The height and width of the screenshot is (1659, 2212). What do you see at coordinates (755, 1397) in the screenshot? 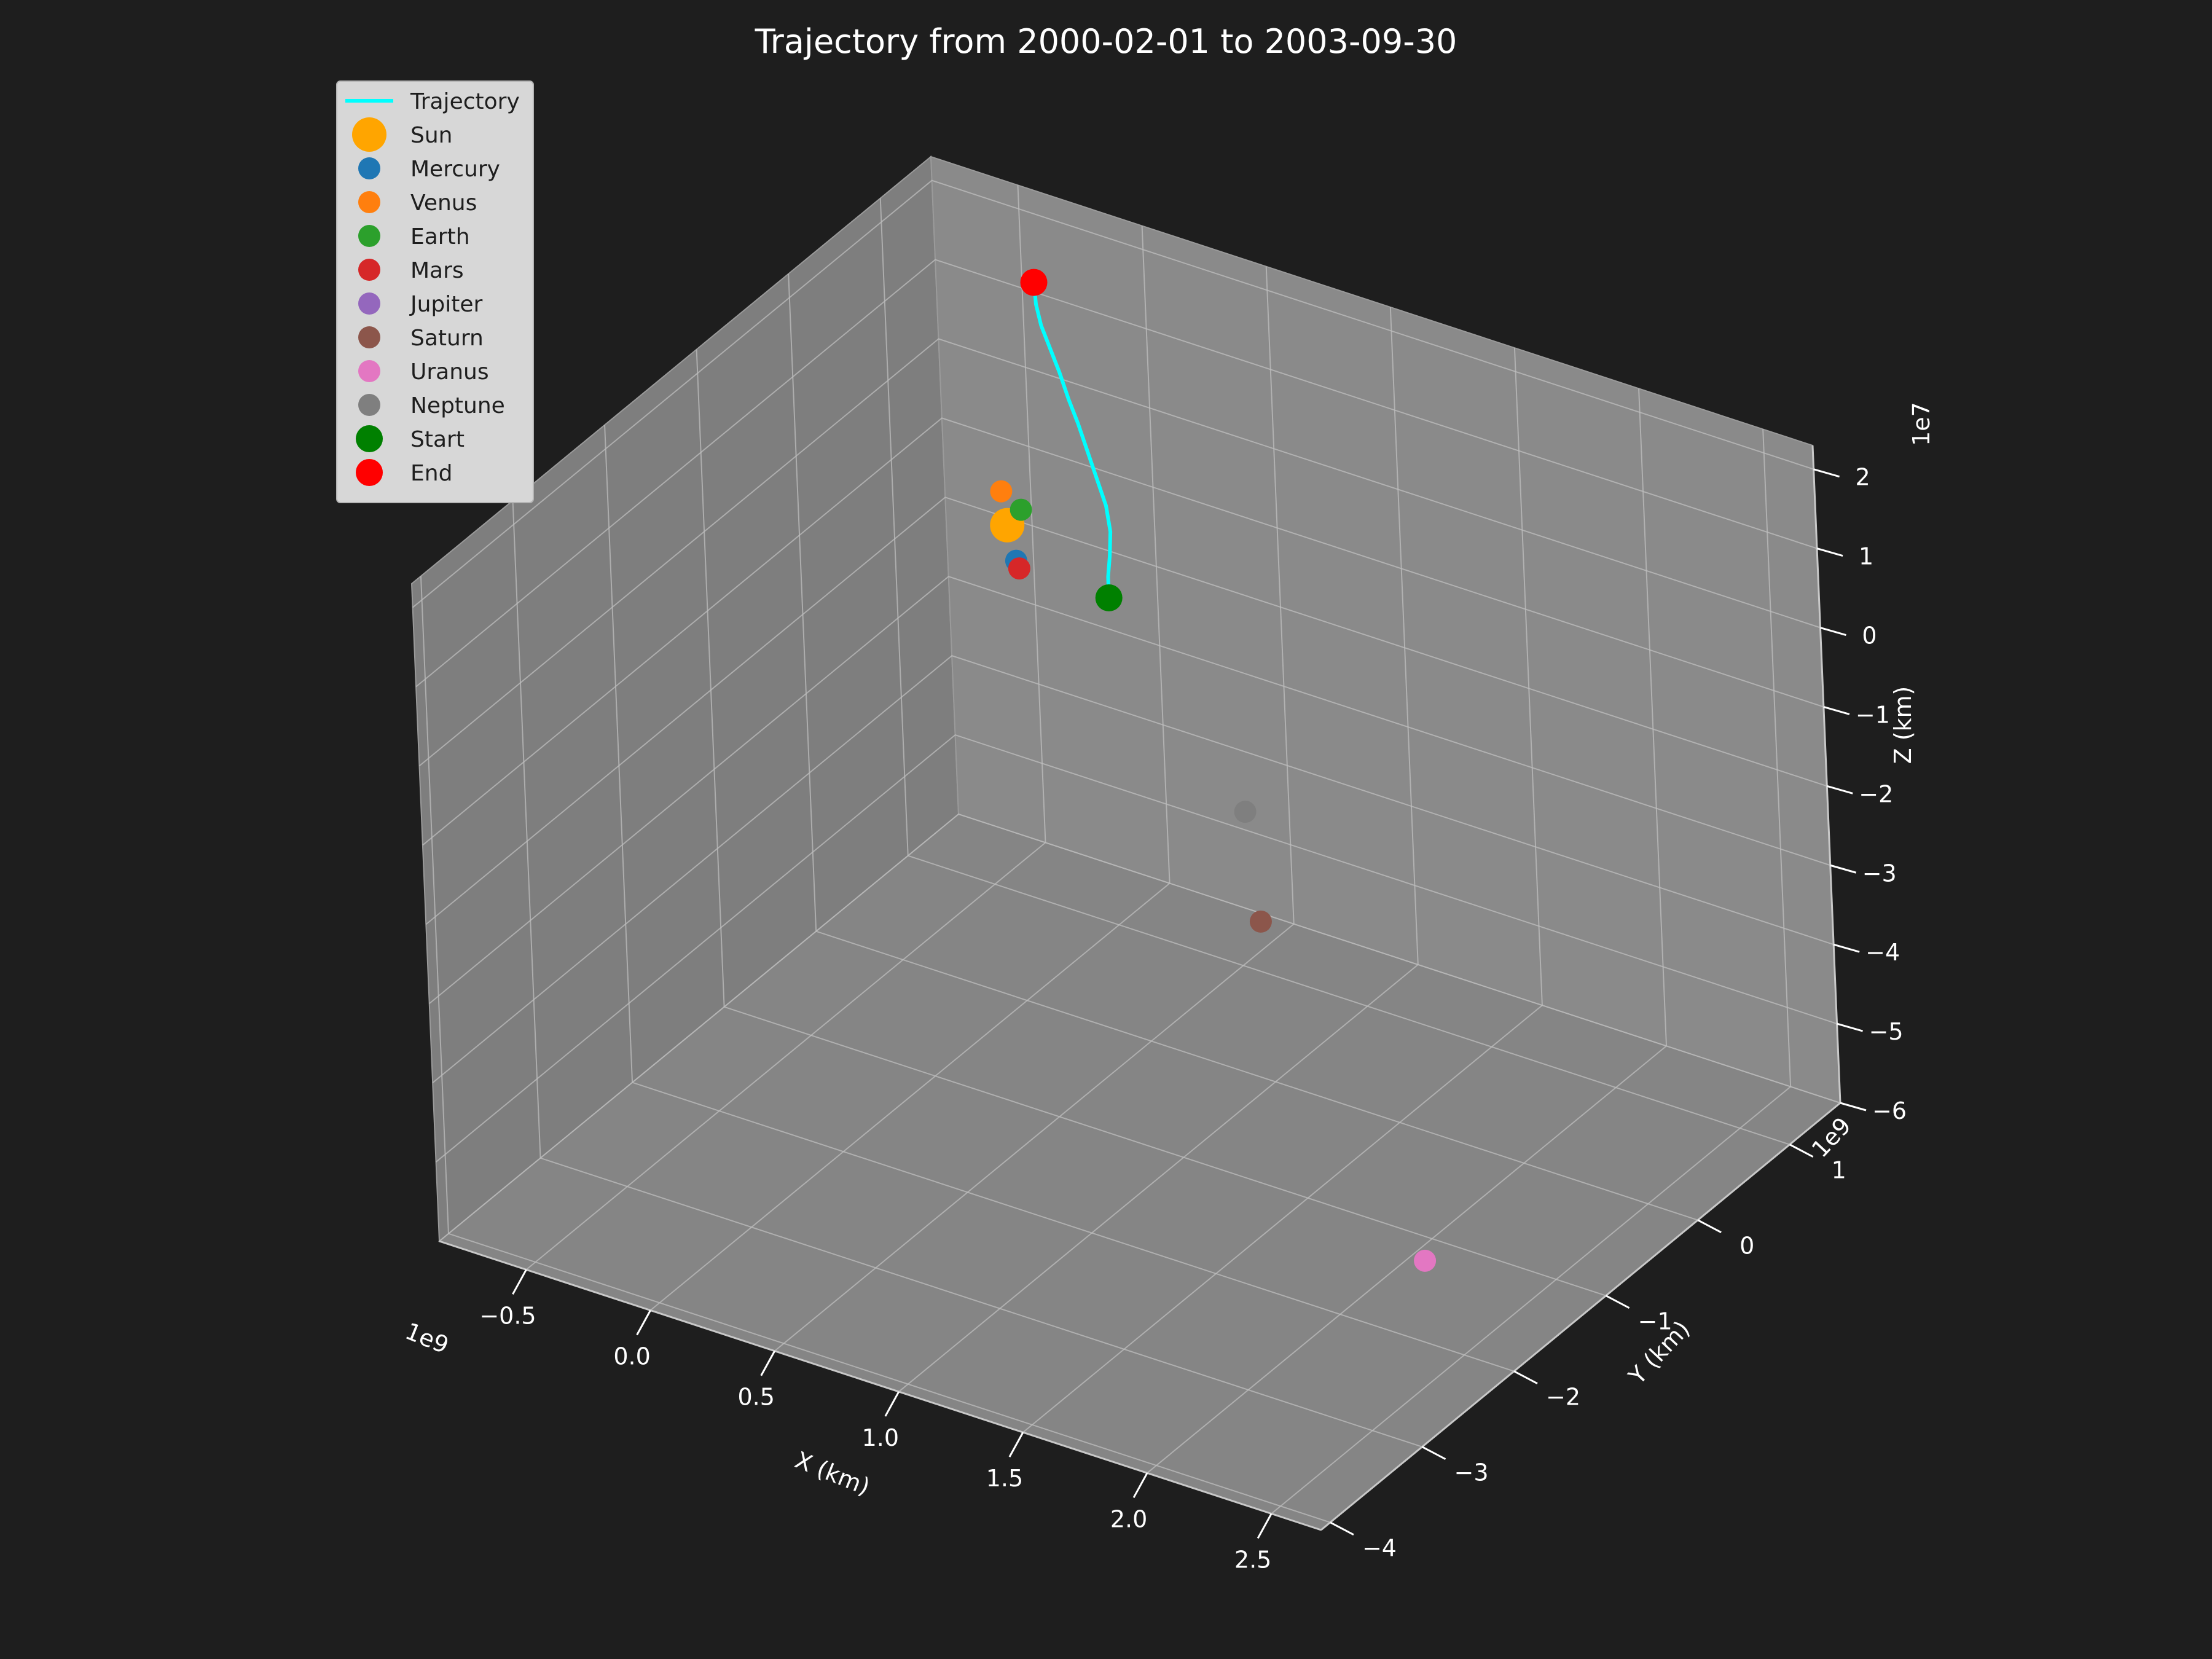
I see `x-tick-label: 0.5` at bounding box center [755, 1397].